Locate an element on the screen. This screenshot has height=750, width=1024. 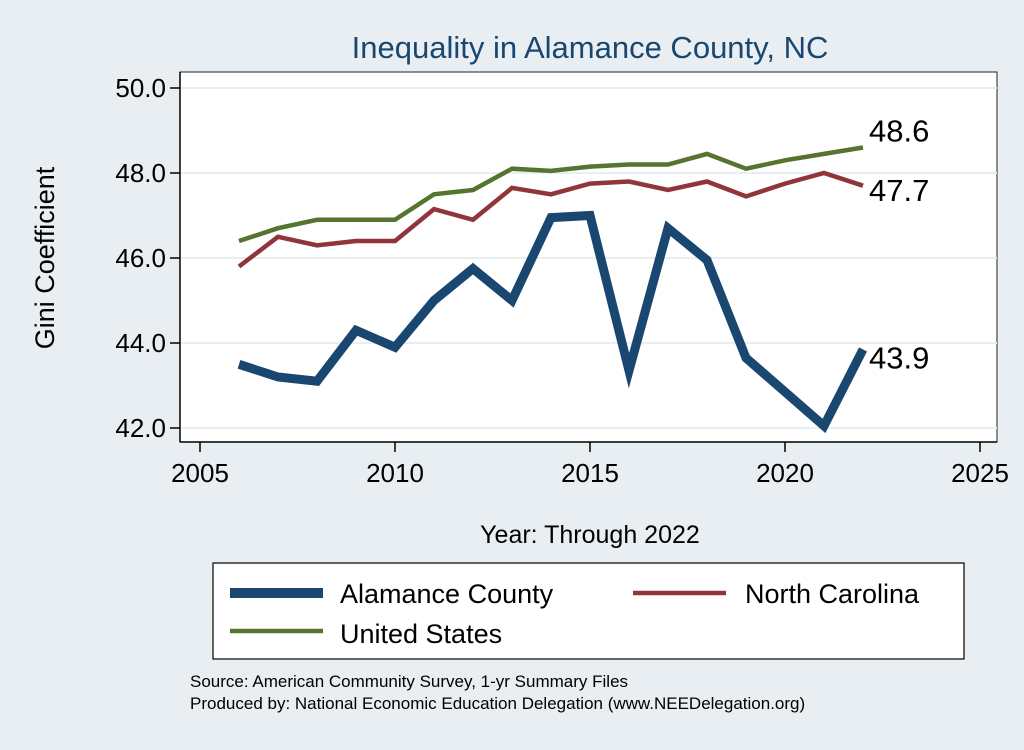
end-label-north-carolina: 47.7 is located at coordinates (899, 190).